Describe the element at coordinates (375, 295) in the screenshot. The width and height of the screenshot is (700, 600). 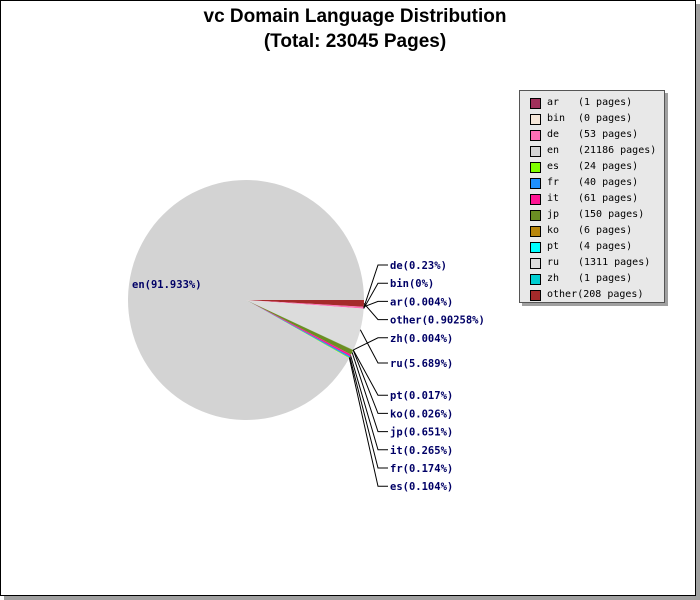
I see `leader-line-bin` at that location.